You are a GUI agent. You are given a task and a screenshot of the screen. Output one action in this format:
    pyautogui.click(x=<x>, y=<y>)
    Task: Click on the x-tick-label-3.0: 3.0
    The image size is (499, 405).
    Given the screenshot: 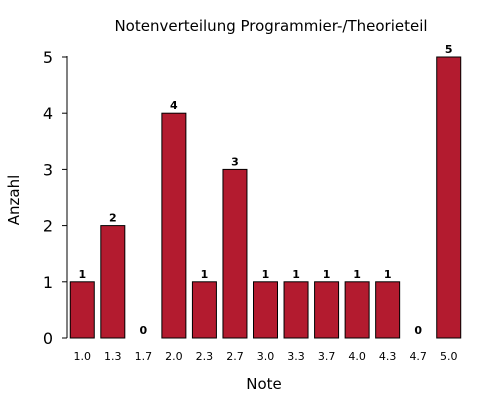 What is the action you would take?
    pyautogui.click(x=266, y=356)
    